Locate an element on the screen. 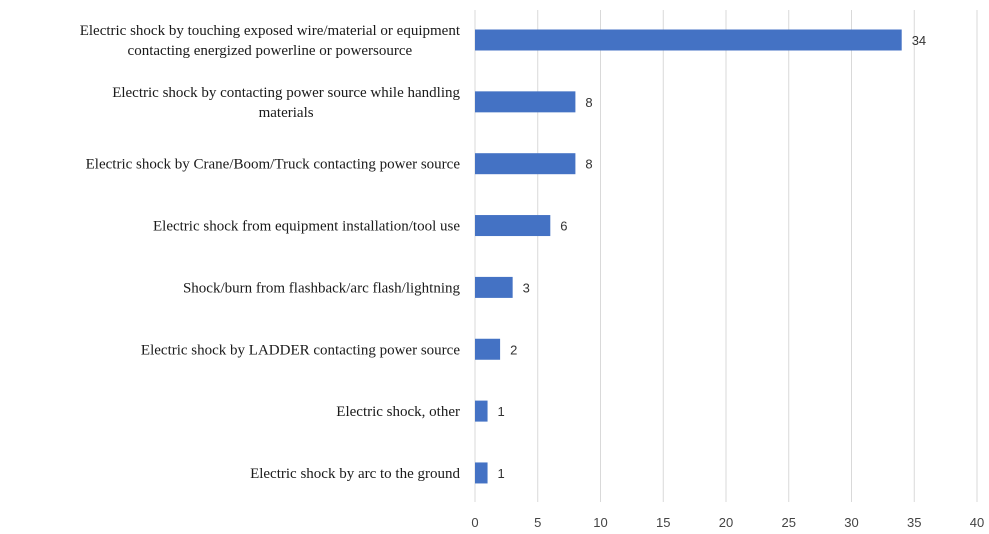 The image size is (989, 534). x-tick-label: 20 is located at coordinates (726, 522).